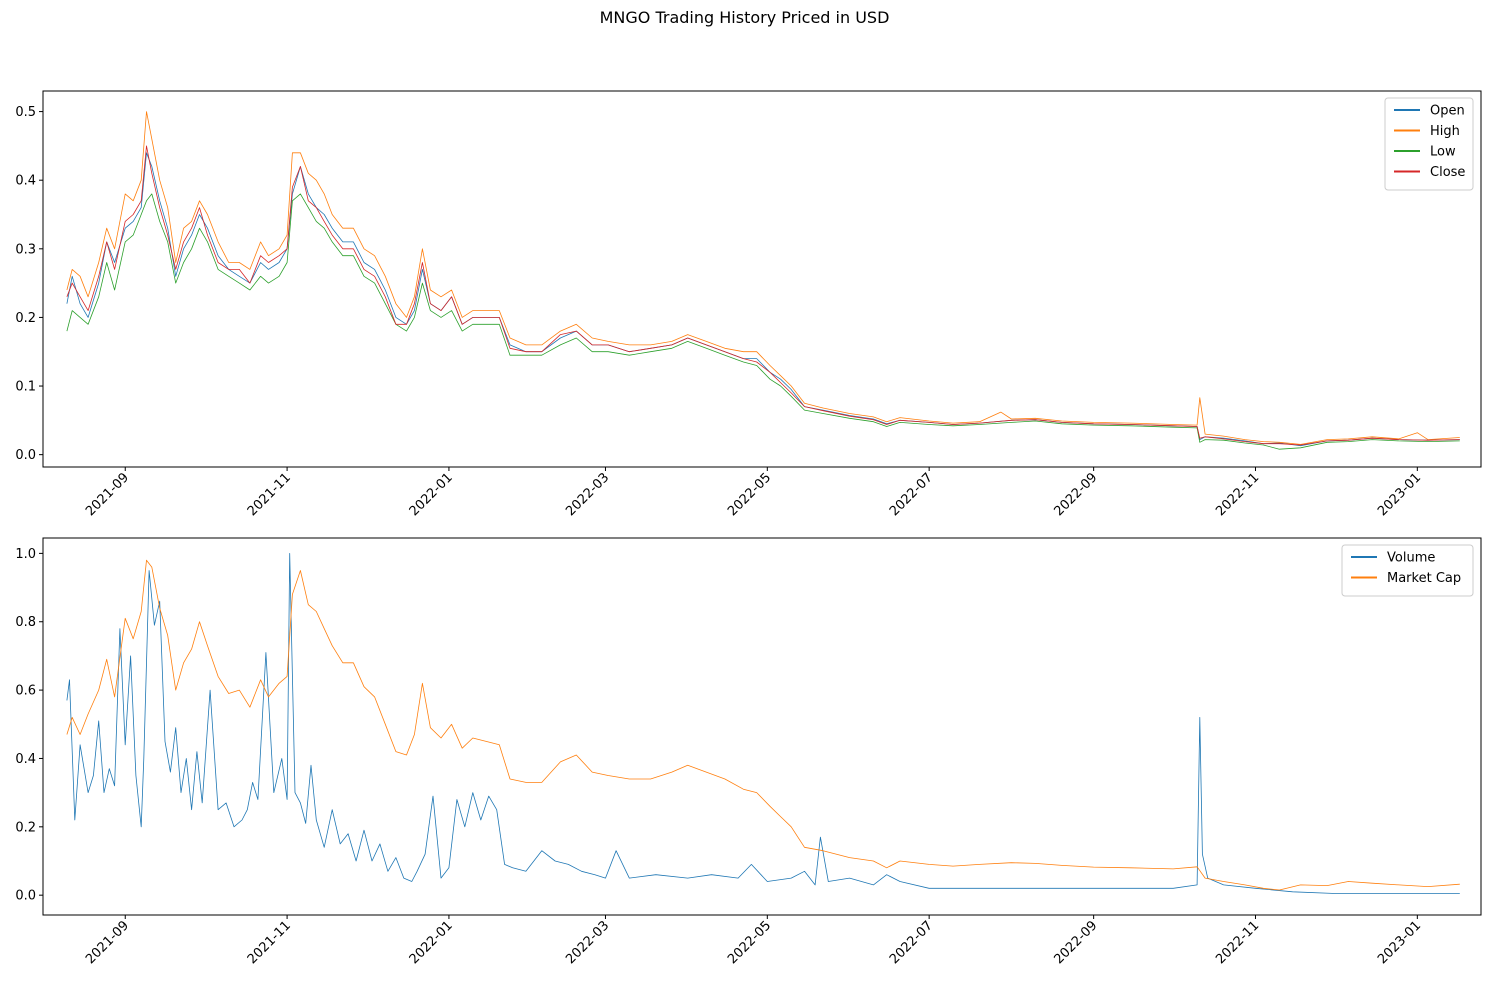 Image resolution: width=1489 pixels, height=985 pixels. Describe the element at coordinates (1399, 942) in the screenshot. I see `volume-xtick-label: 2023-01` at that location.